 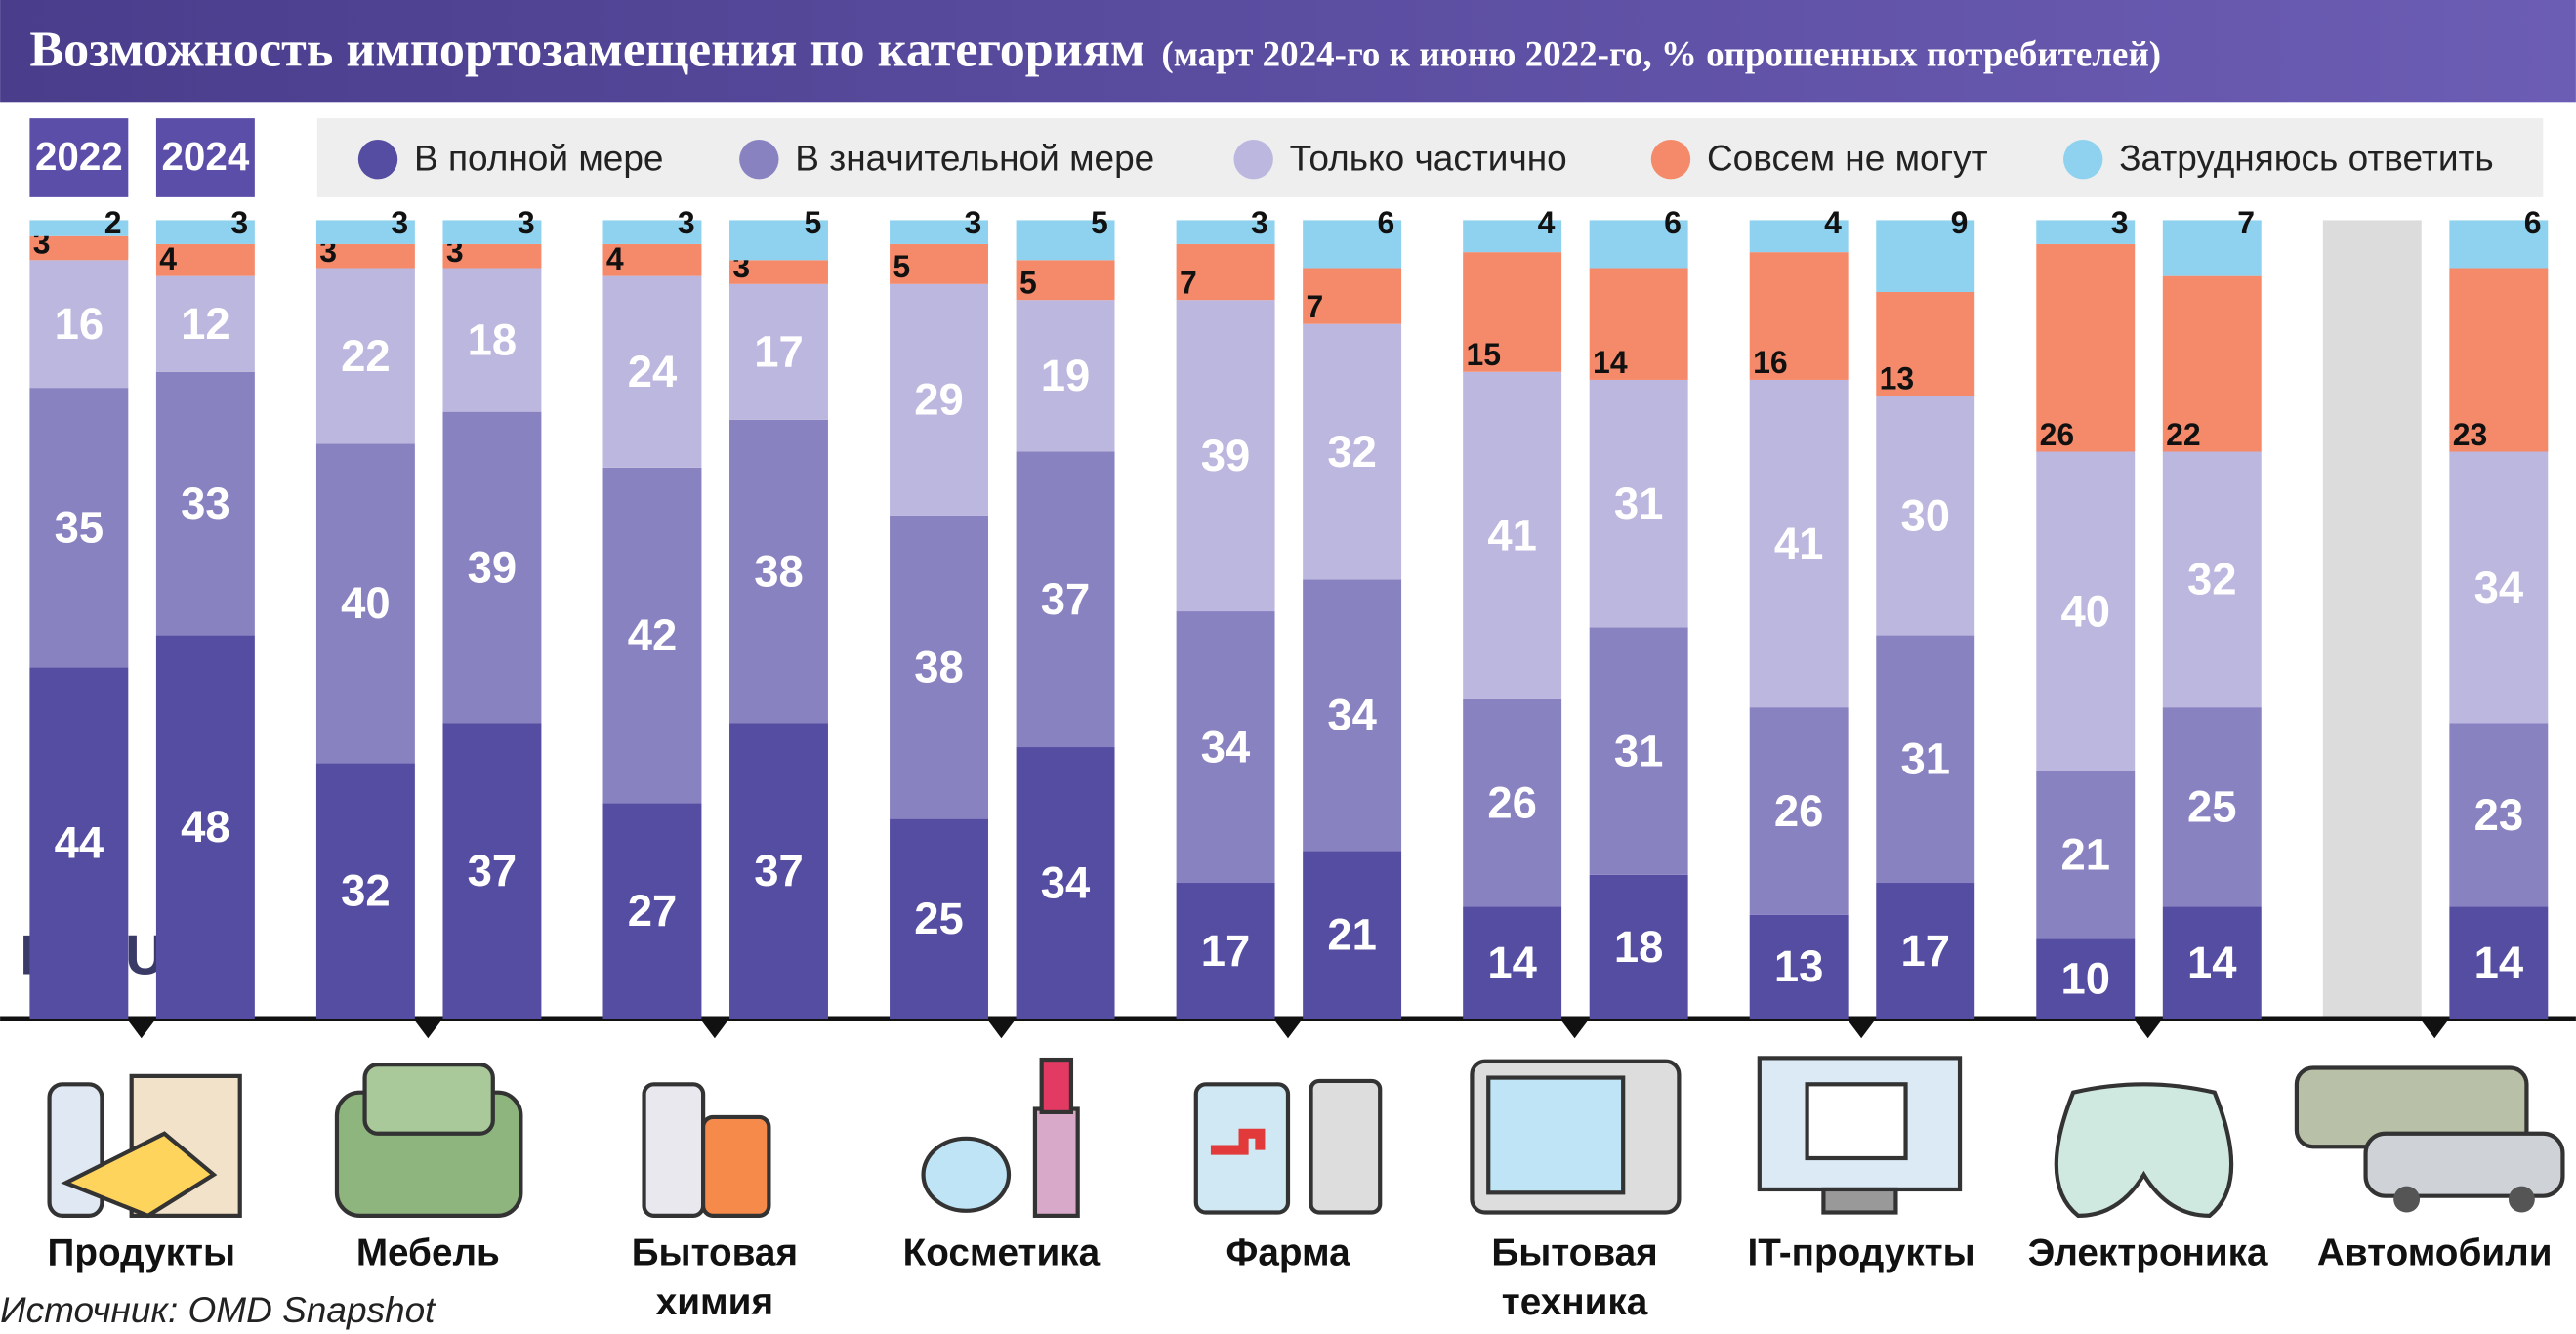 I want to click on category-label: Бытовая техника, so click(x=1574, y=1276).